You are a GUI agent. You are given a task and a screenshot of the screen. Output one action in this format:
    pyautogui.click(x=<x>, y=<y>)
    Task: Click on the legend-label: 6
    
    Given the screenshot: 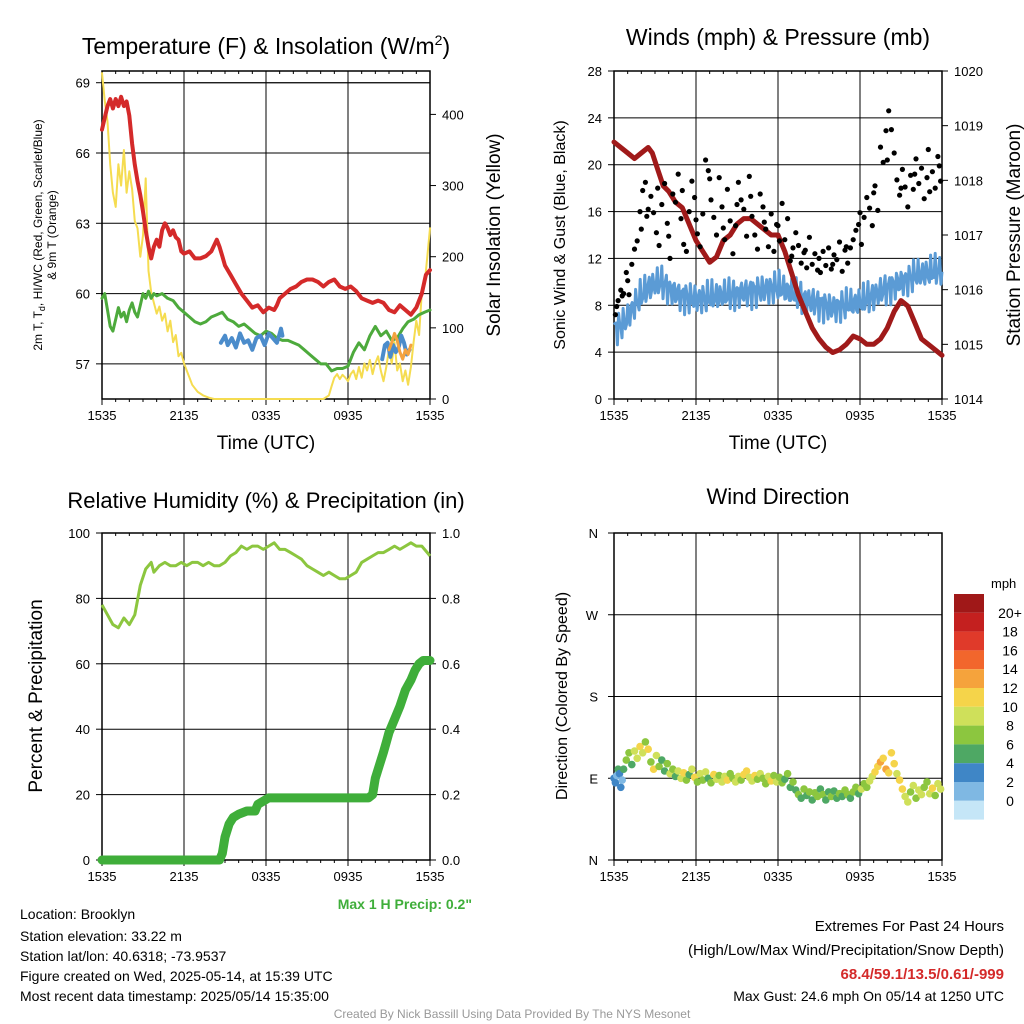 What is the action you would take?
    pyautogui.click(x=1010, y=744)
    